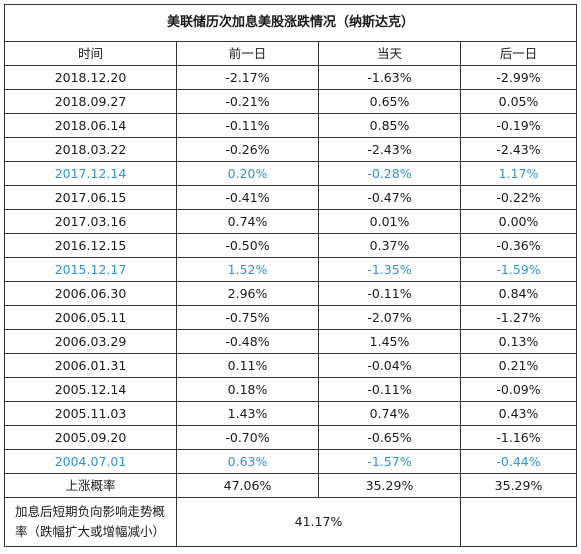 Image resolution: width=581 pixels, height=554 pixels. What do you see at coordinates (90, 341) in the screenshot?
I see `cell-date: 2006.03.29` at bounding box center [90, 341].